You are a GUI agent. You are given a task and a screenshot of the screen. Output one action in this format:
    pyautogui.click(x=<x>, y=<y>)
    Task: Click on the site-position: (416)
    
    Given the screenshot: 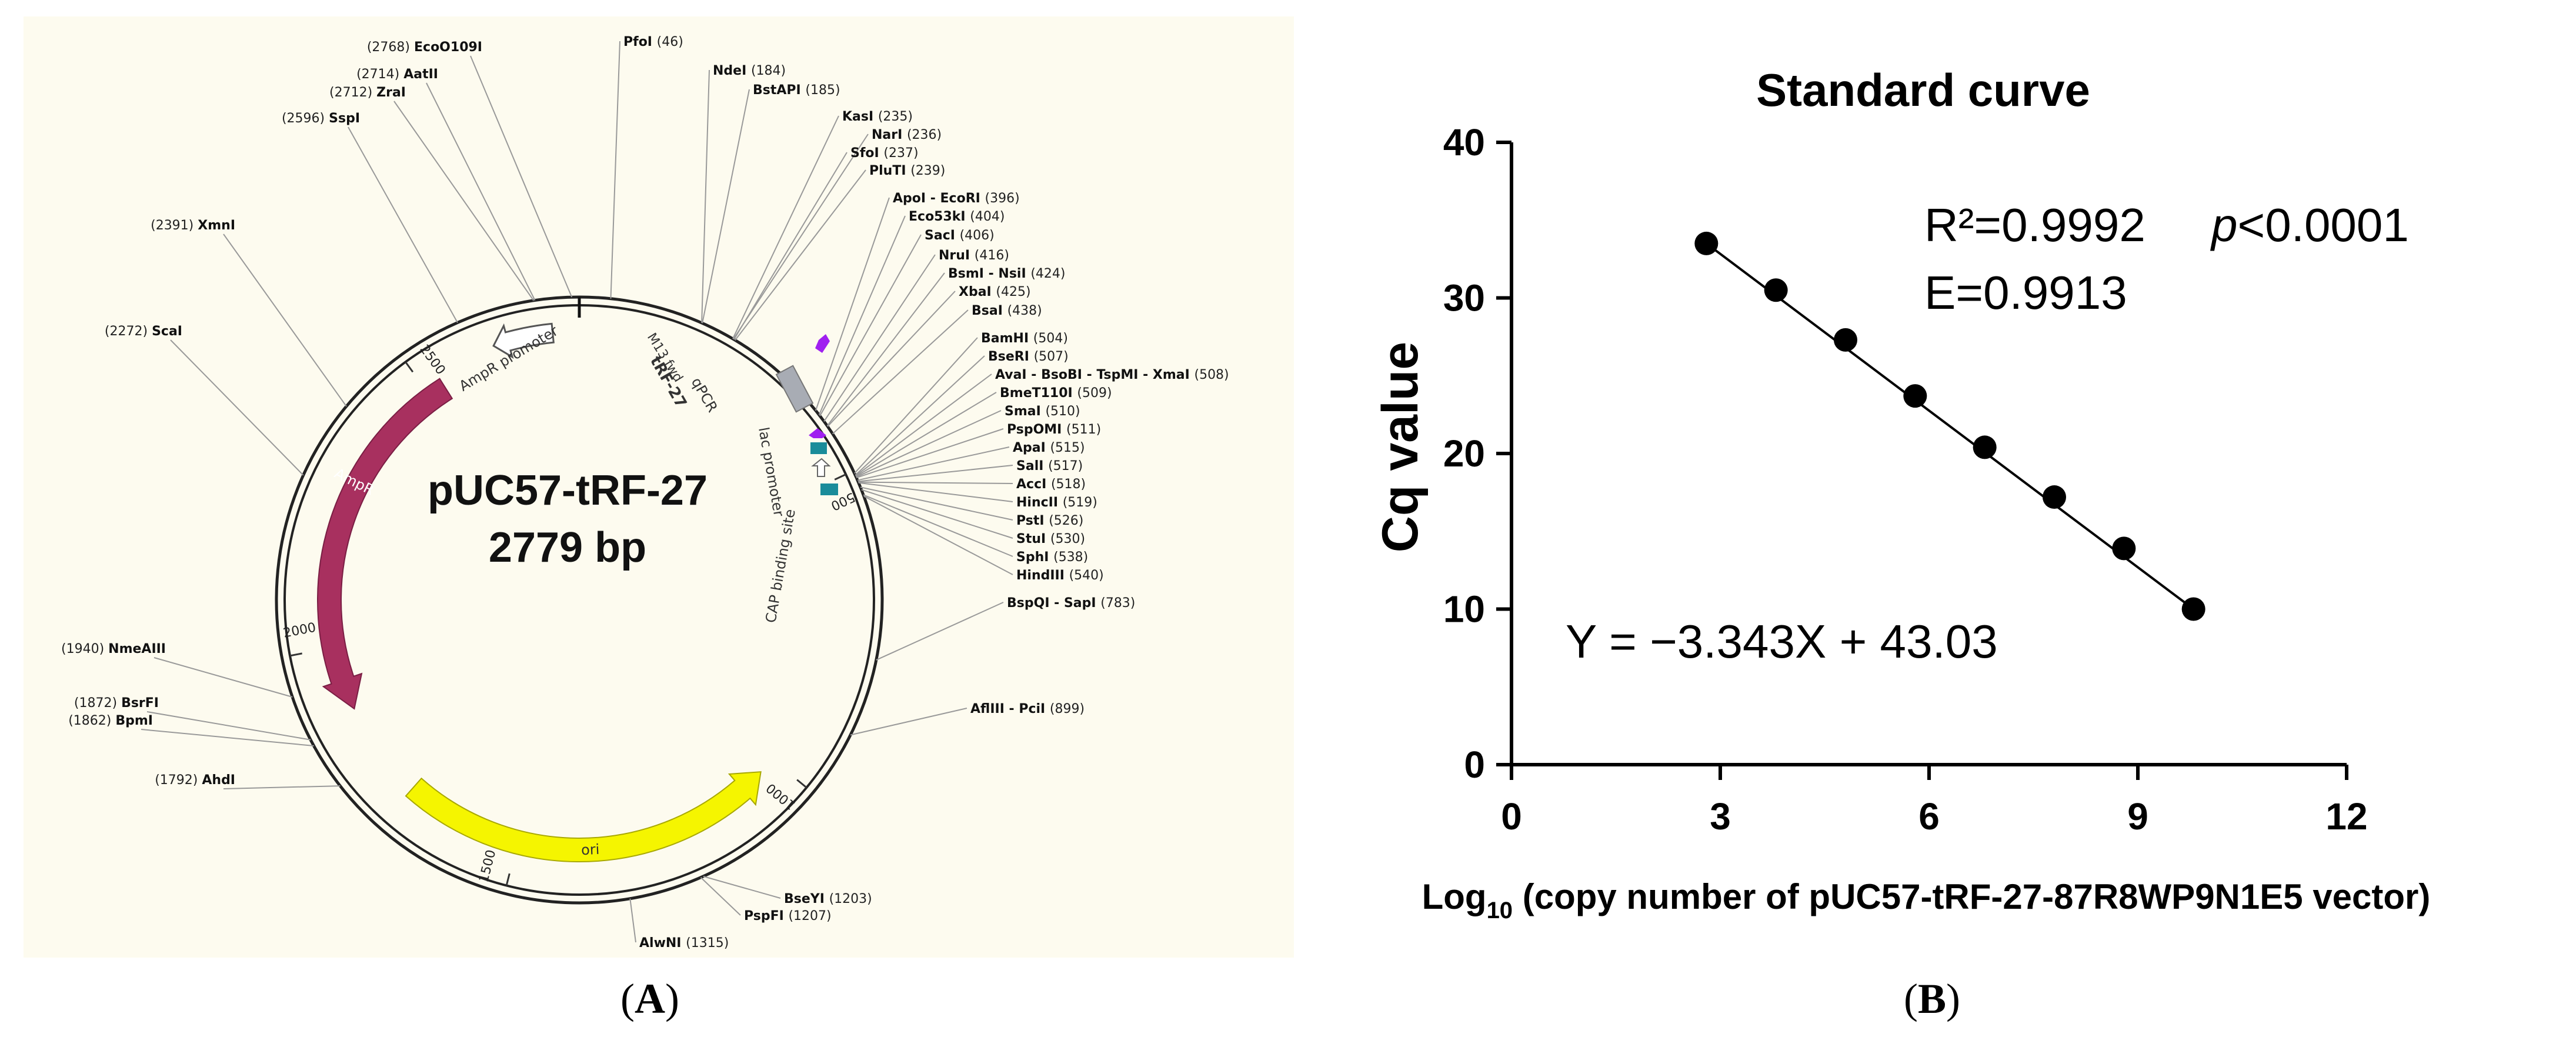 What is the action you would take?
    pyautogui.click(x=992, y=255)
    